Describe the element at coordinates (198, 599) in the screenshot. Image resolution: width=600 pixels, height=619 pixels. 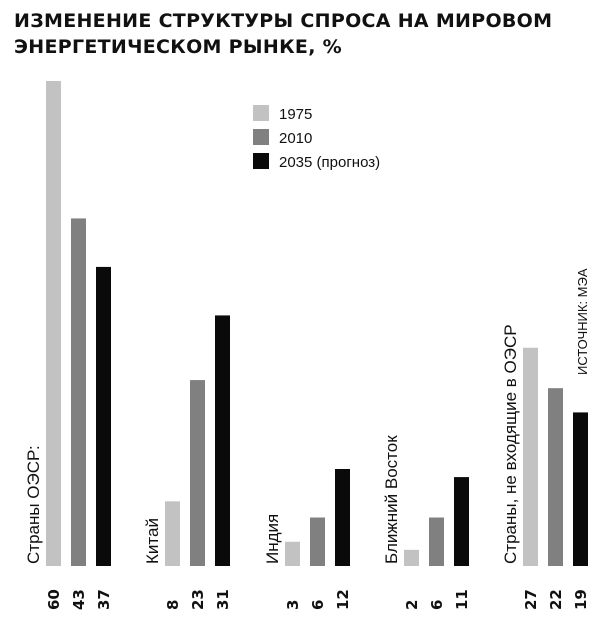
I see `value-label: 23` at that location.